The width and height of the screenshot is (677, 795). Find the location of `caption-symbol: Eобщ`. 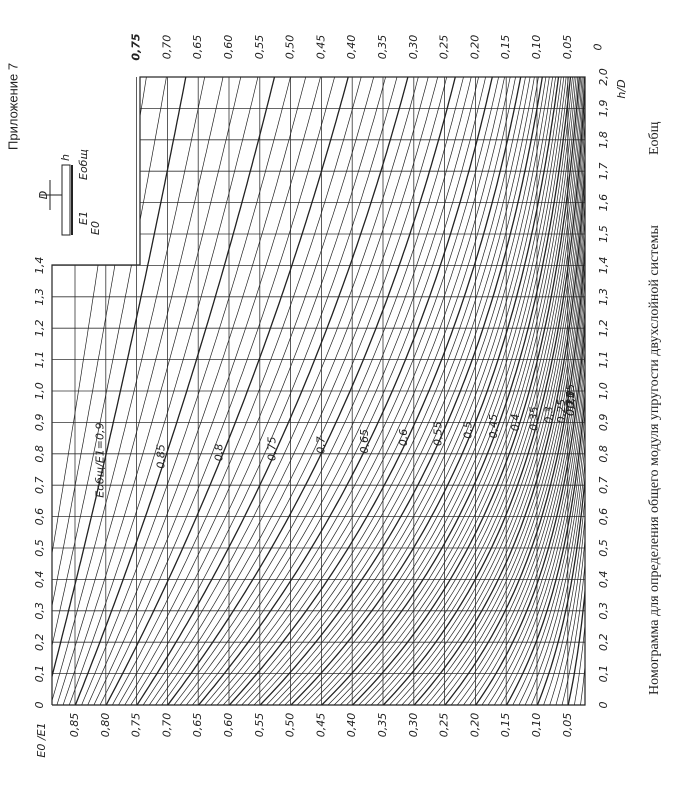

caption-symbol: Eобщ is located at coordinates (654, 138).